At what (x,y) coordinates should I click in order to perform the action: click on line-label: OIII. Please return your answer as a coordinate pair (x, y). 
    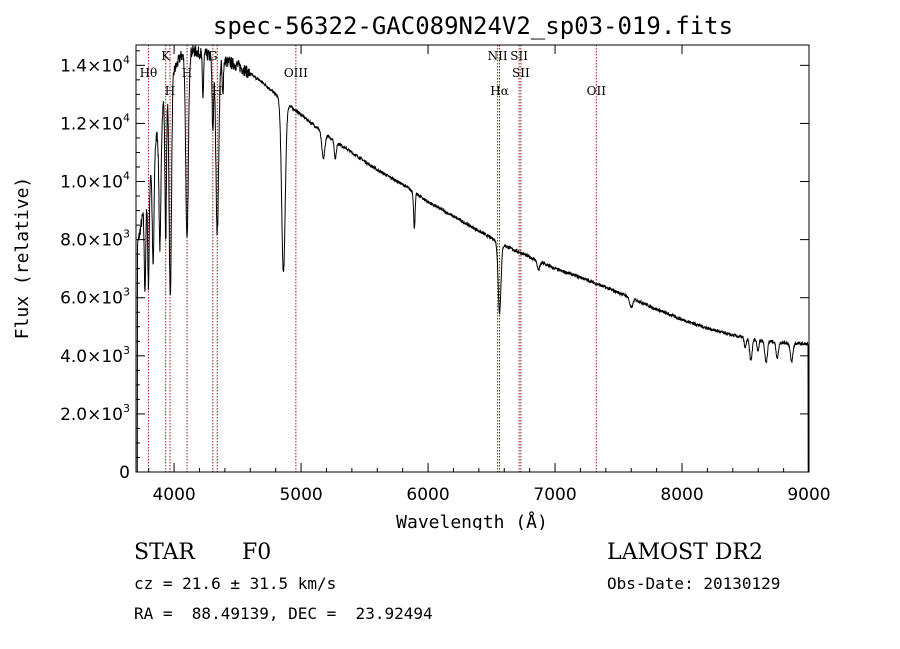
    Looking at the image, I should click on (296, 73).